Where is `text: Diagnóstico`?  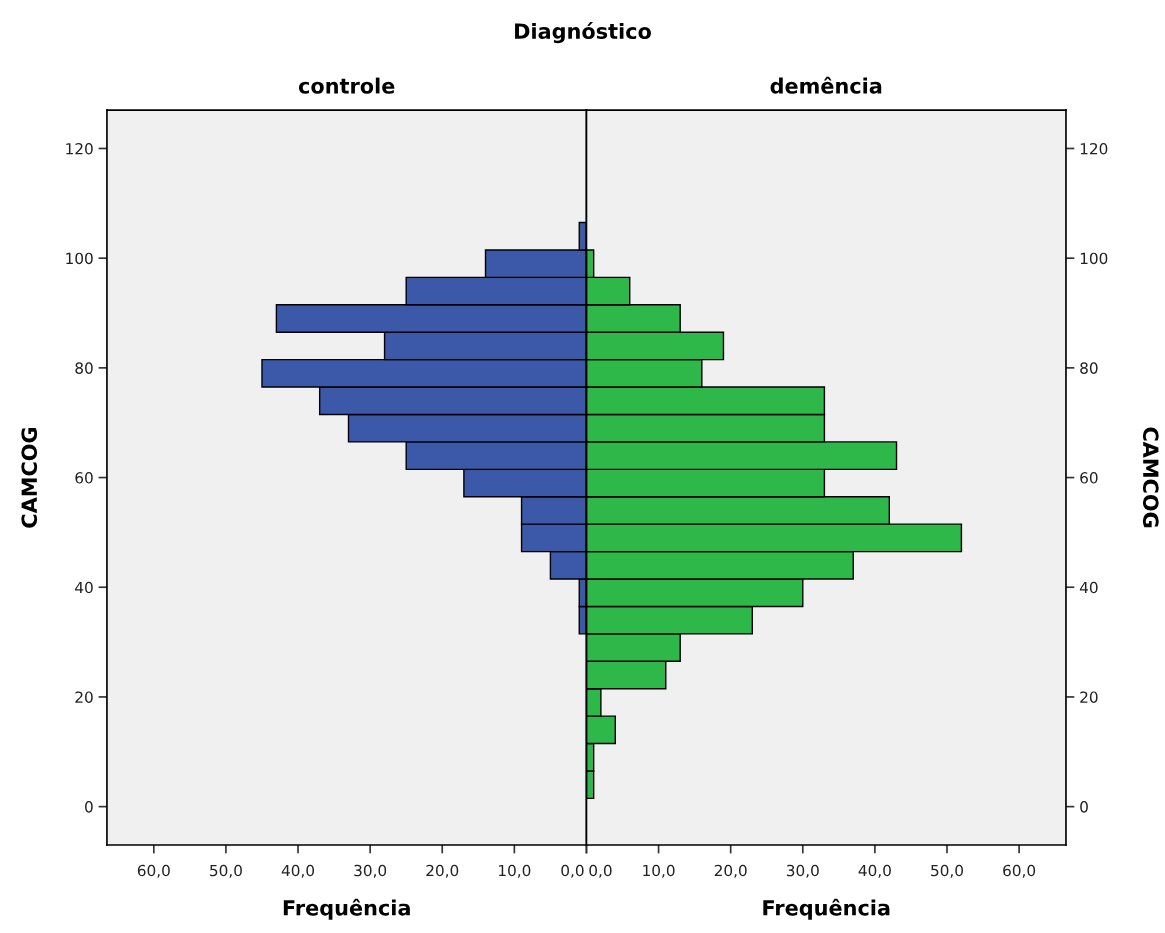 text: Diagnóstico is located at coordinates (583, 33).